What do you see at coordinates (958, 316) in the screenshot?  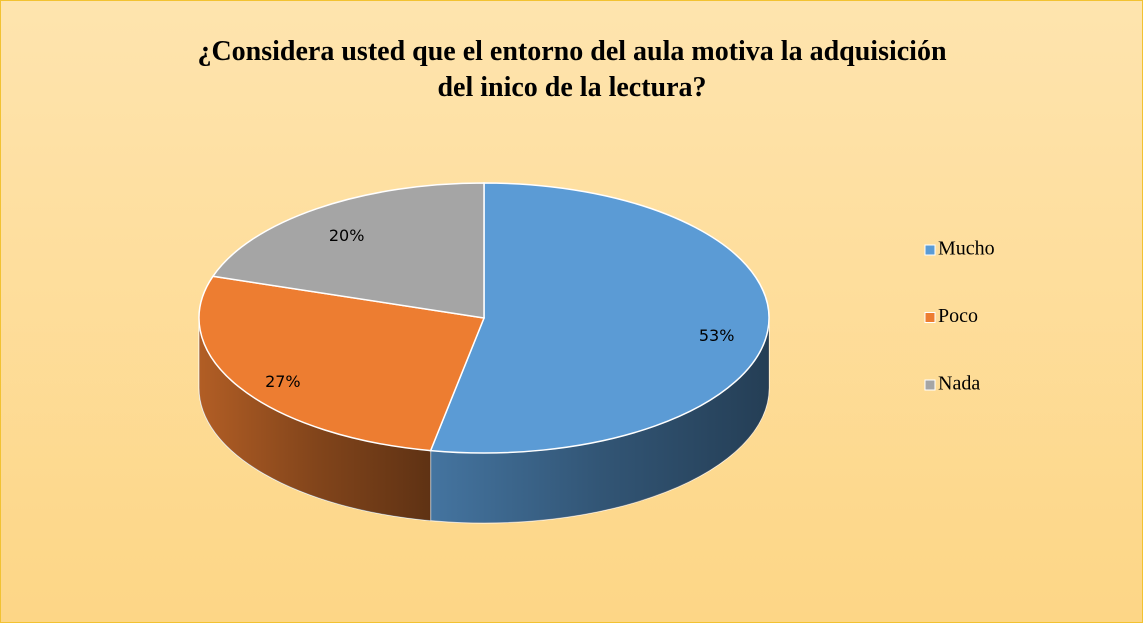 I see `legend-label: Poco` at bounding box center [958, 316].